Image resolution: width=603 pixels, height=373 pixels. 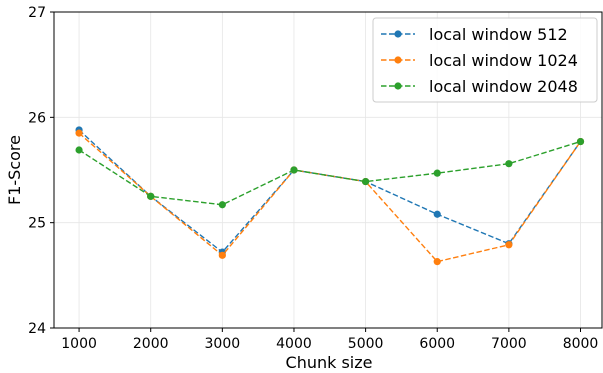 What do you see at coordinates (37, 224) in the screenshot?
I see `y-tick-label: 25` at bounding box center [37, 224].